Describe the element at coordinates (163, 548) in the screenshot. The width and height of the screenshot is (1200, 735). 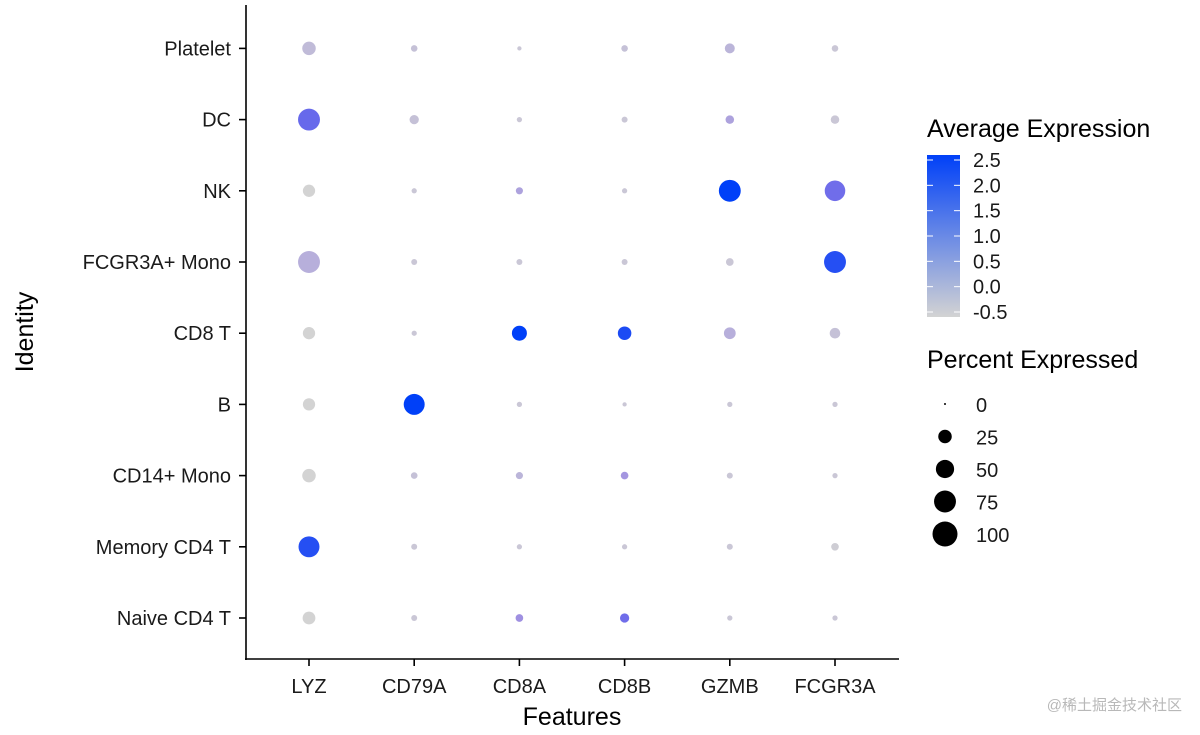
I see `y-tick-label: Memory CD4 T` at that location.